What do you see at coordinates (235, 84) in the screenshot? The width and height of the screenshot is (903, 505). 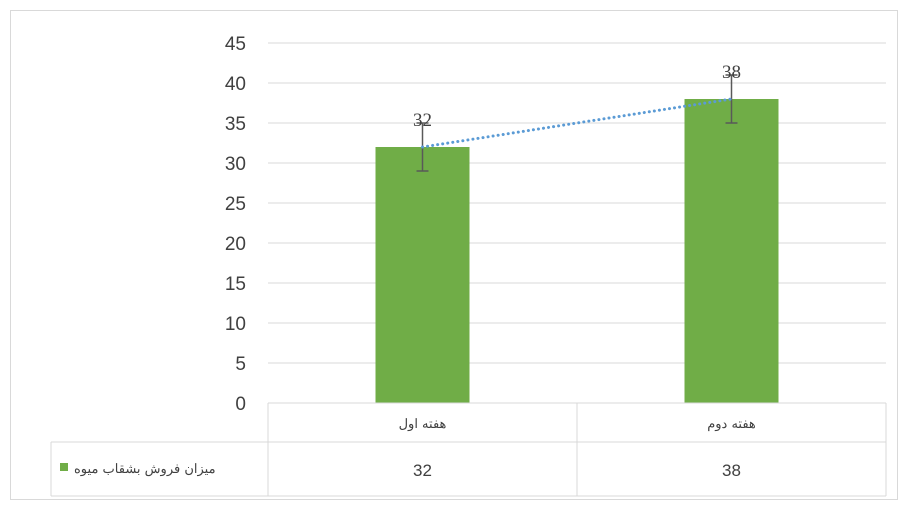 I see `y-tick-label: 40` at bounding box center [235, 84].